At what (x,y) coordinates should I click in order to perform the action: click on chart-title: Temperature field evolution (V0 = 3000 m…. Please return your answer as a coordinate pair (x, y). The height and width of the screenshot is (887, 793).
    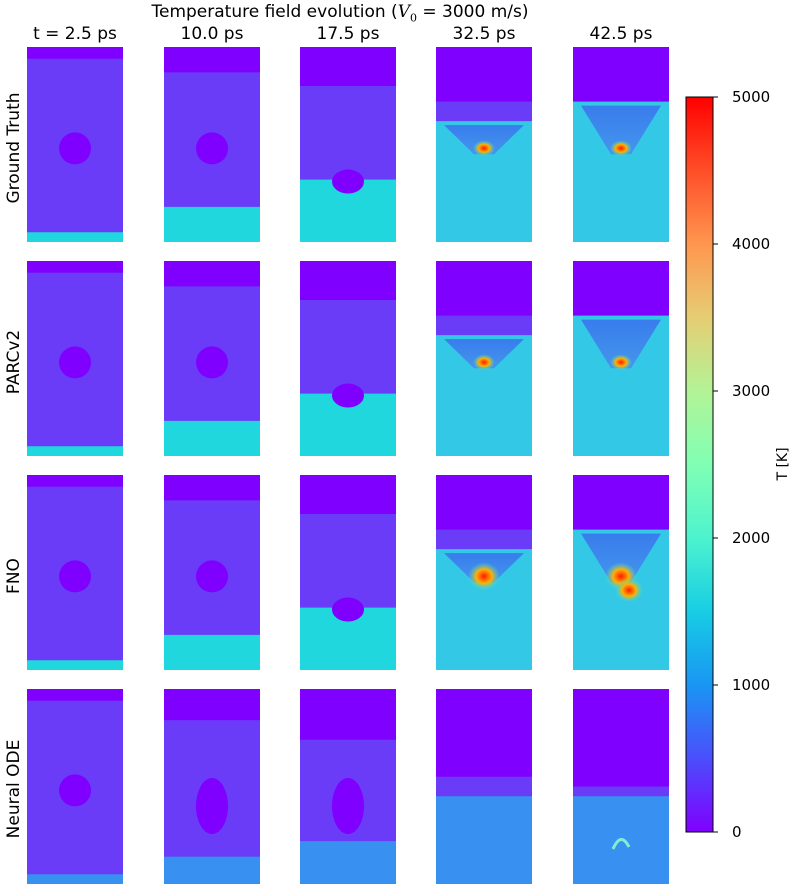
    Looking at the image, I should click on (340, 13).